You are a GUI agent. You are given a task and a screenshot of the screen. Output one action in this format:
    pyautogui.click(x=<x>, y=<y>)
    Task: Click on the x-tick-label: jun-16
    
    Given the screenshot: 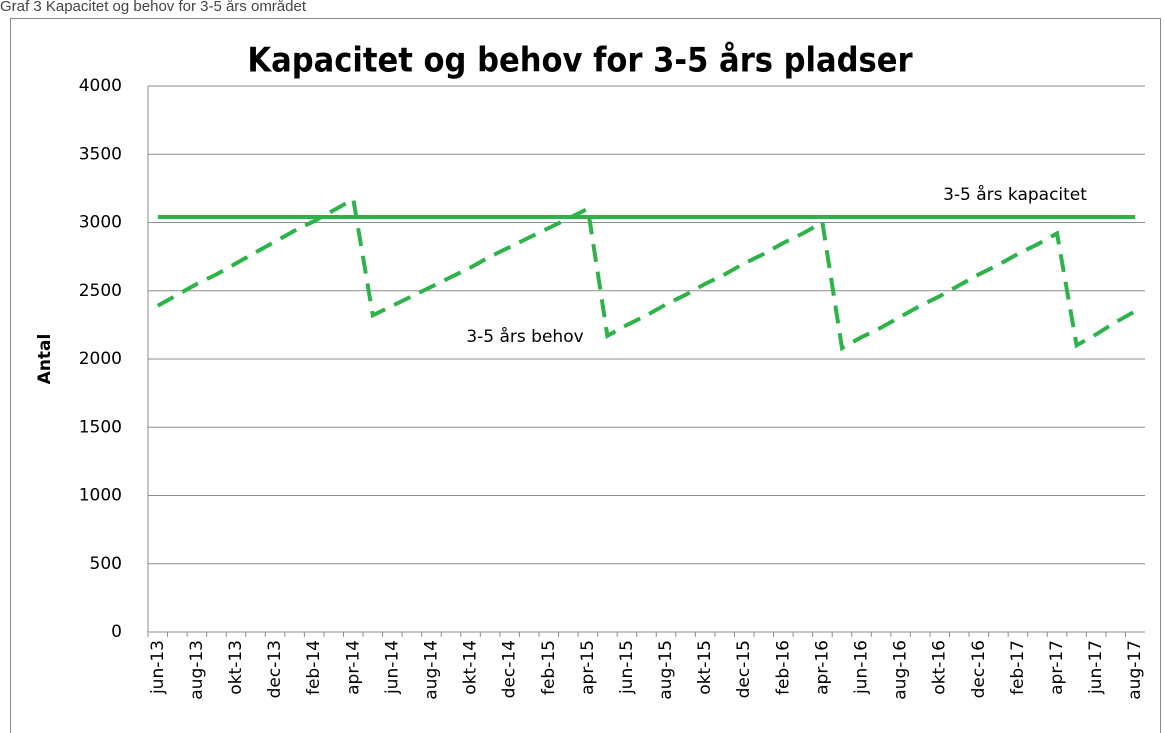 What is the action you would take?
    pyautogui.click(x=862, y=667)
    